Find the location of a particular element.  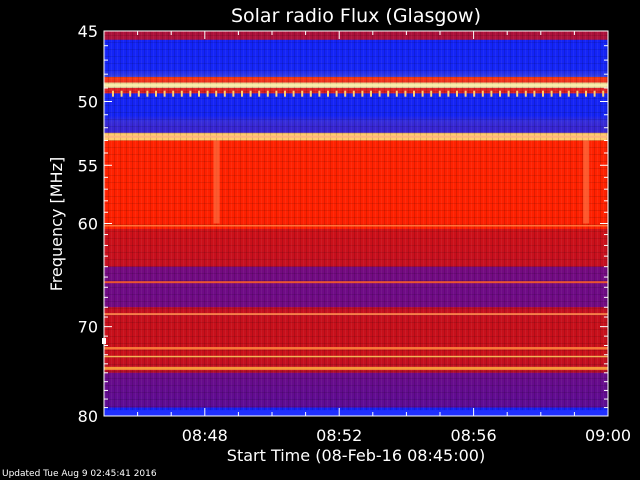

y-tick-label: 60 is located at coordinates (88, 224).